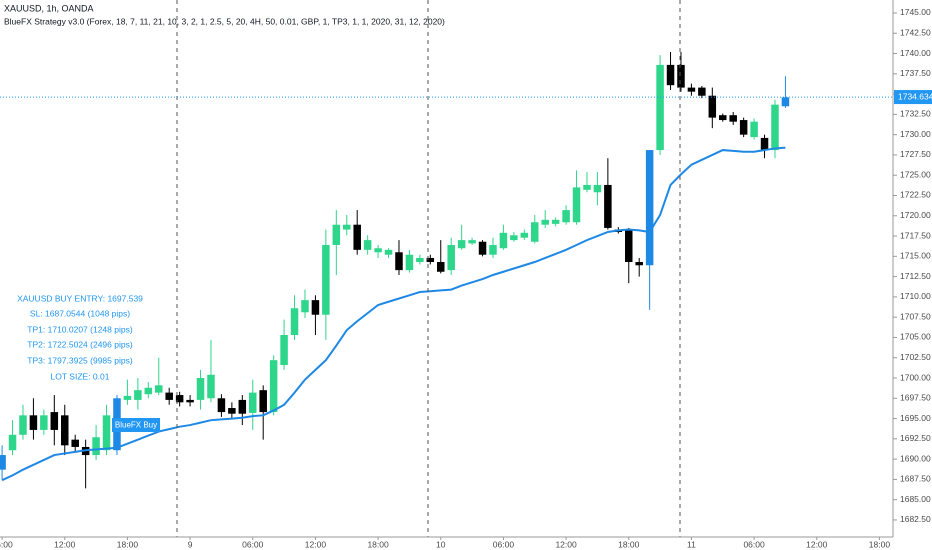 The width and height of the screenshot is (932, 550). I want to click on y-tick-label: 1742.50, so click(915, 33).